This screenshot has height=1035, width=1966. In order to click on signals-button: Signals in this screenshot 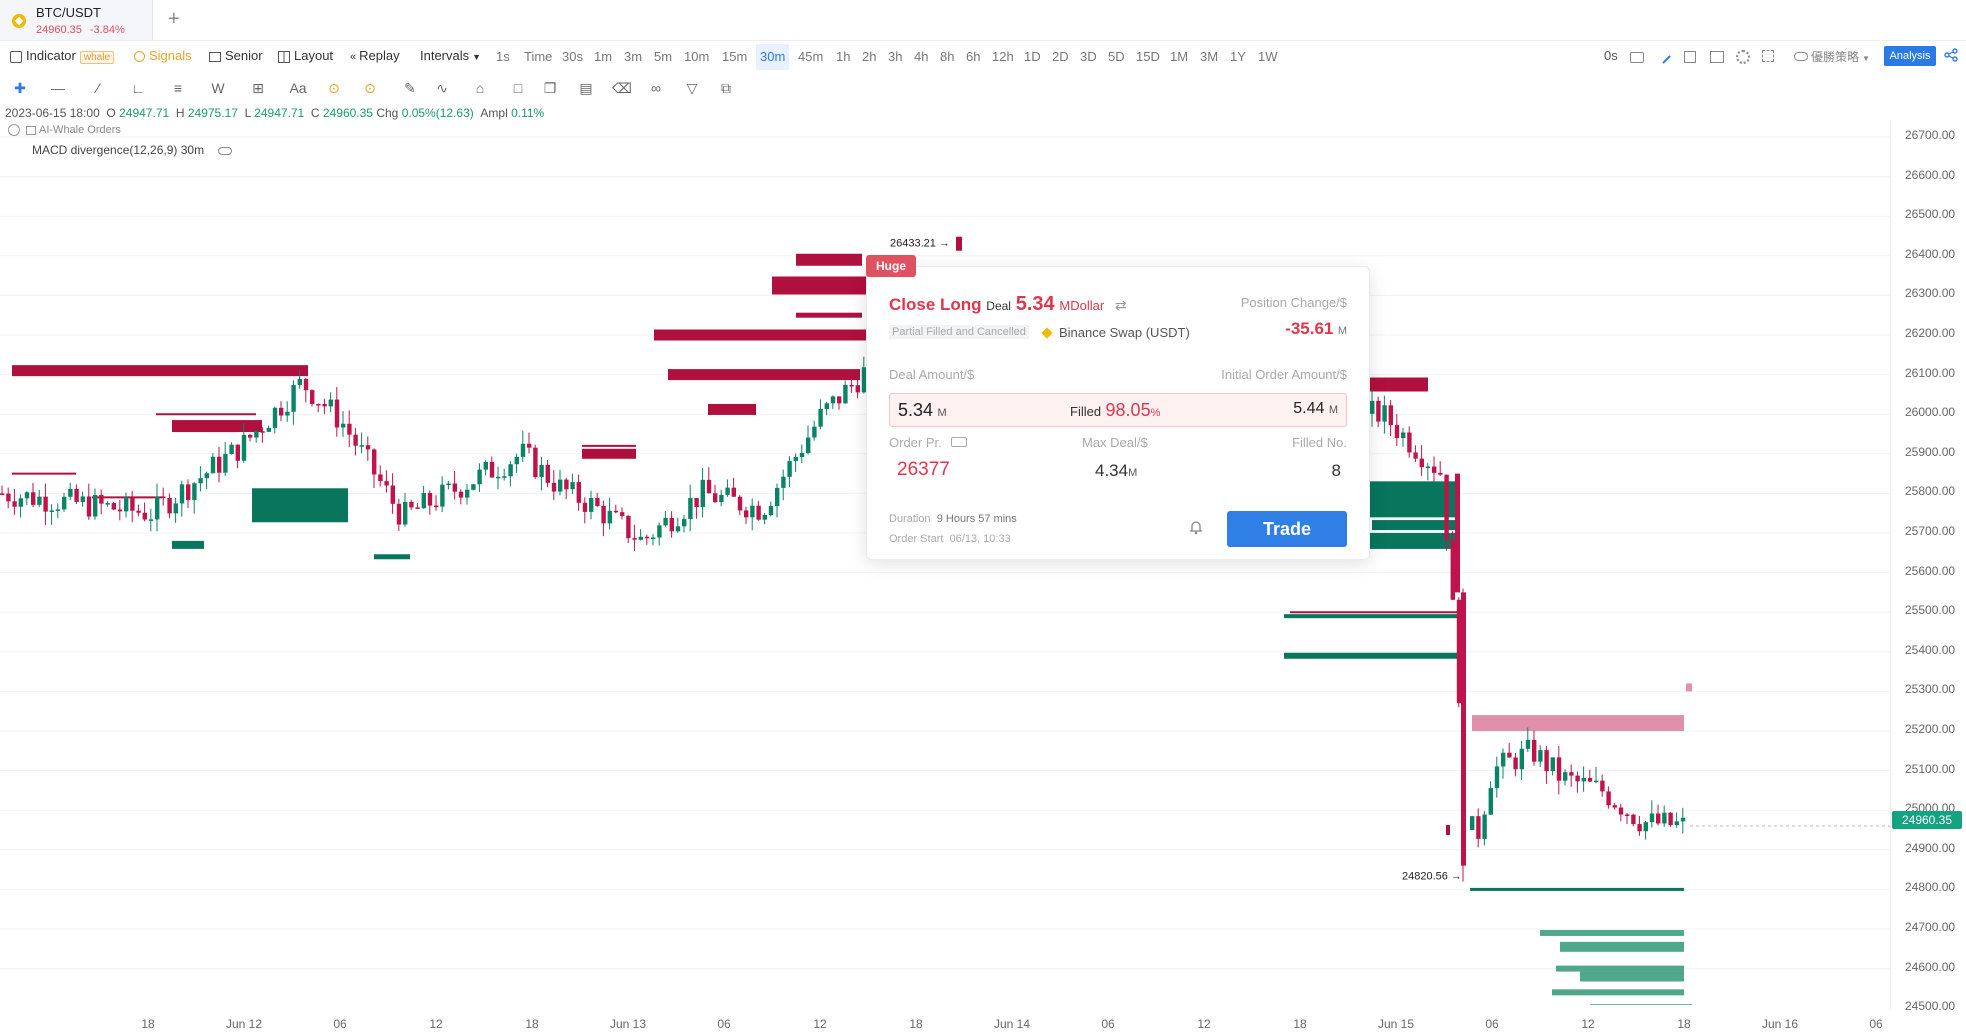, I will do `click(163, 55)`.